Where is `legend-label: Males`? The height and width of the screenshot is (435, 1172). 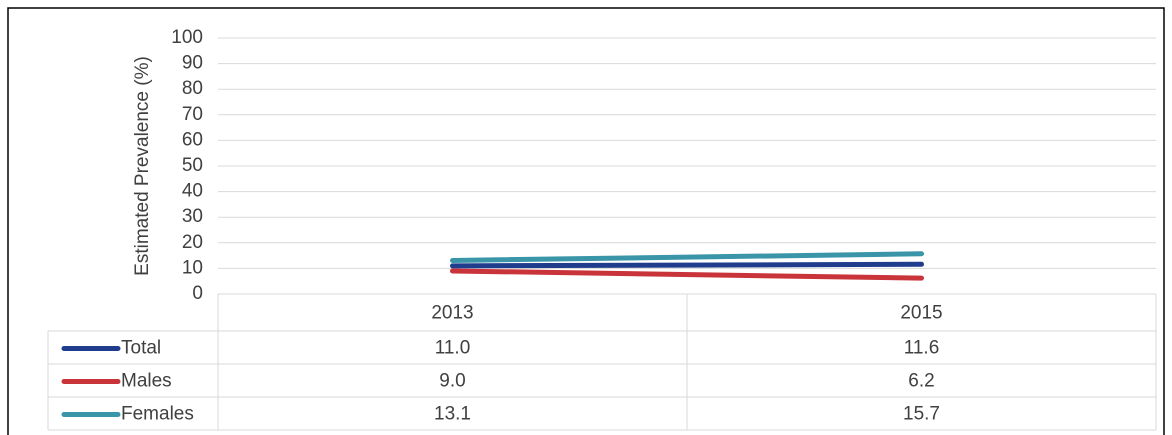
legend-label: Males is located at coordinates (146, 381).